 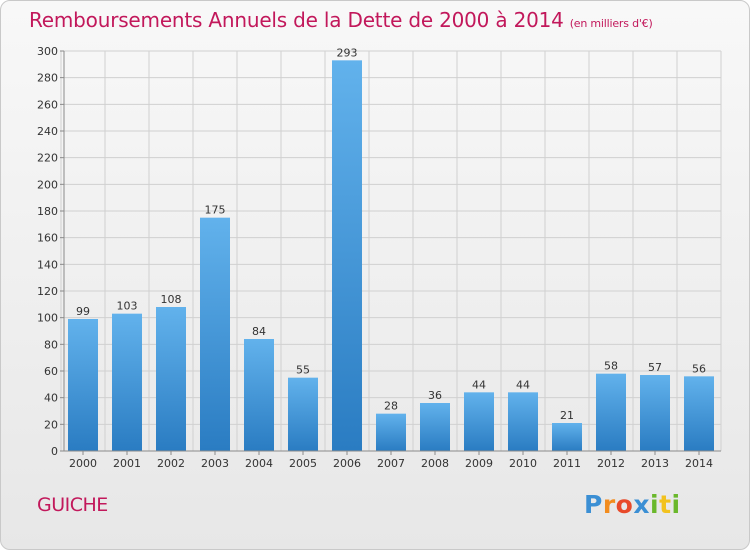 I want to click on bar-value-label: 84, so click(x=259, y=331).